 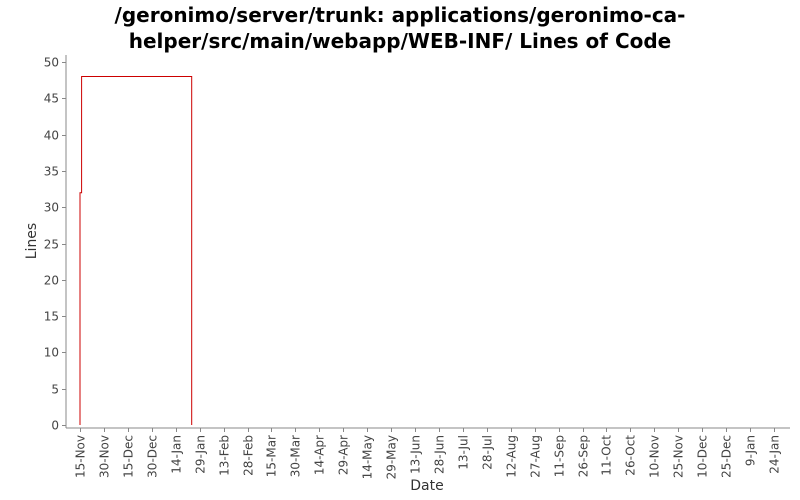 I want to click on x-tick-label: 15-Nov, so click(x=81, y=456).